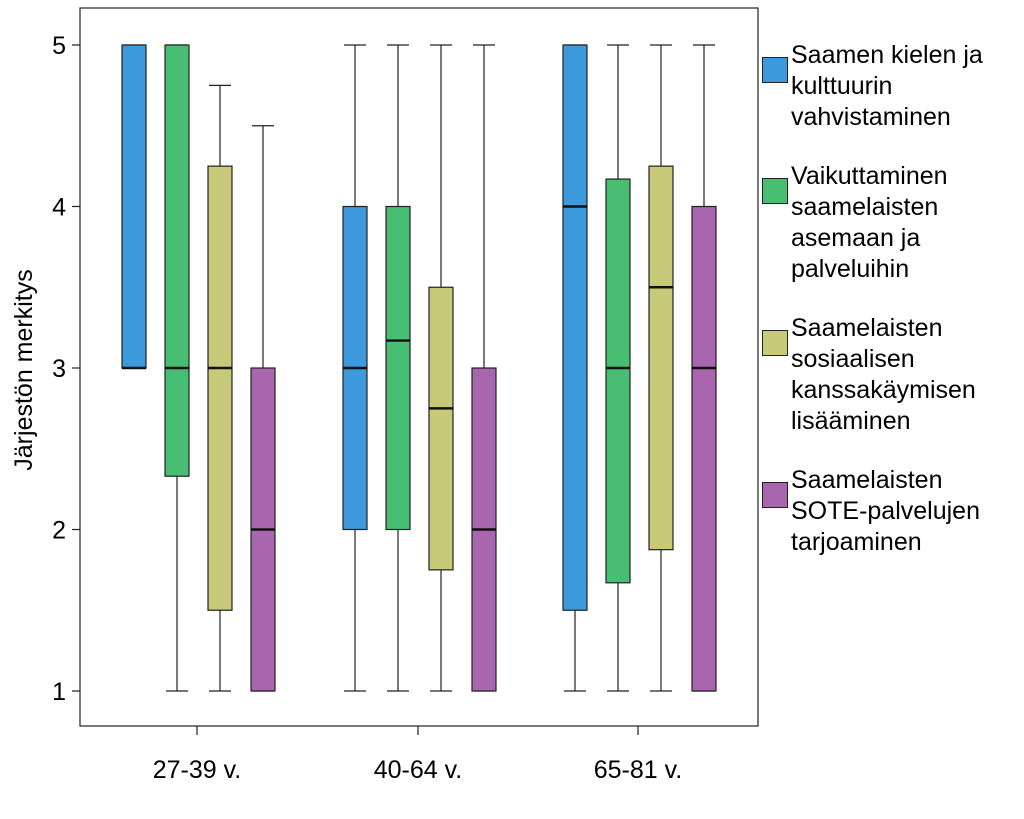 The width and height of the screenshot is (1024, 819). I want to click on x-tick-label: 40-64 v., so click(418, 770).